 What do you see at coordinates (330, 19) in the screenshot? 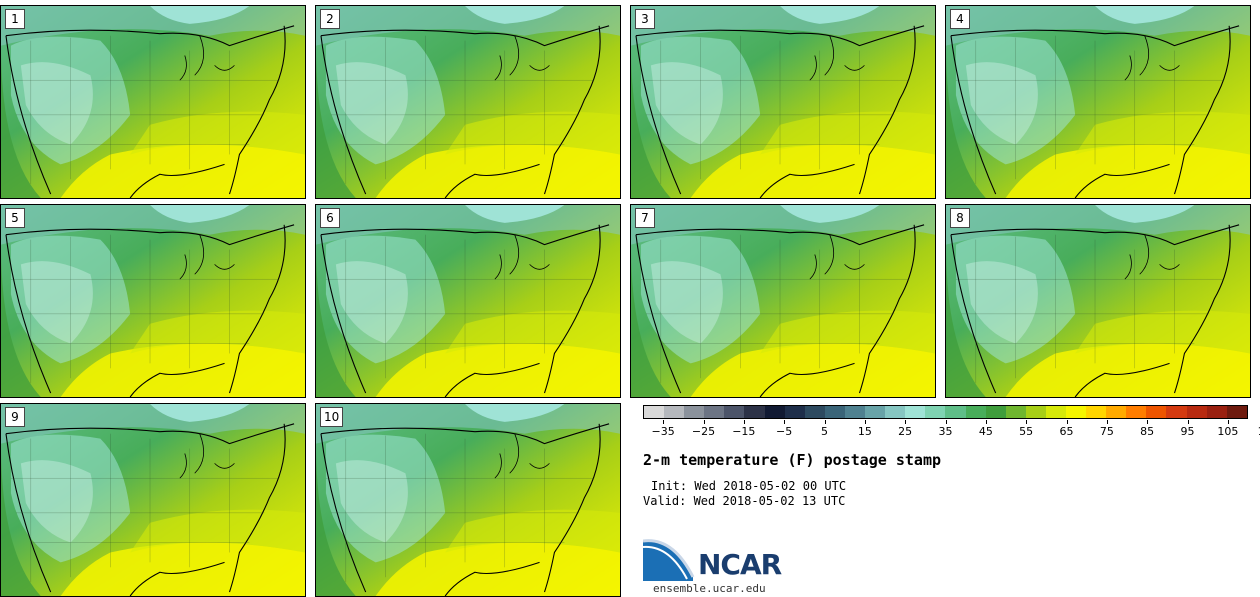
I see `member-number-label: 2` at bounding box center [330, 19].